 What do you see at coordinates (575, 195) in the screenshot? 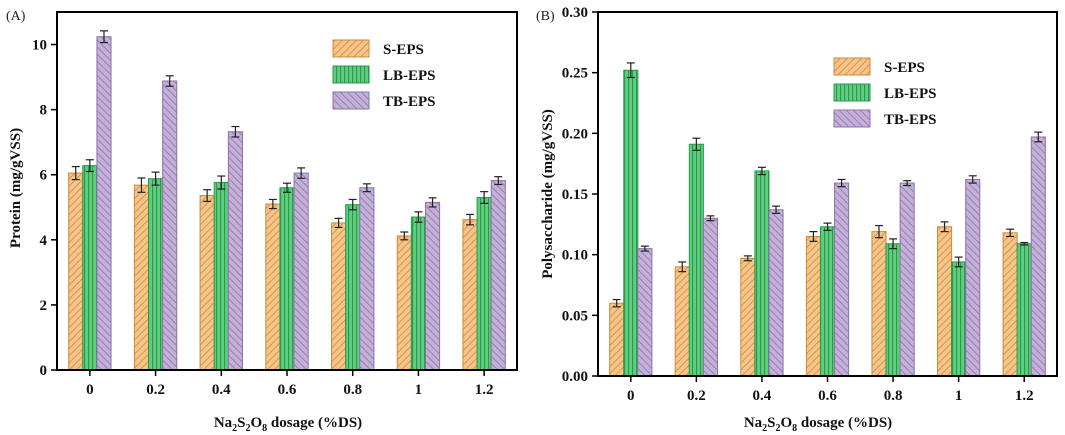
I see `y-tick-label: 0.15` at bounding box center [575, 195].